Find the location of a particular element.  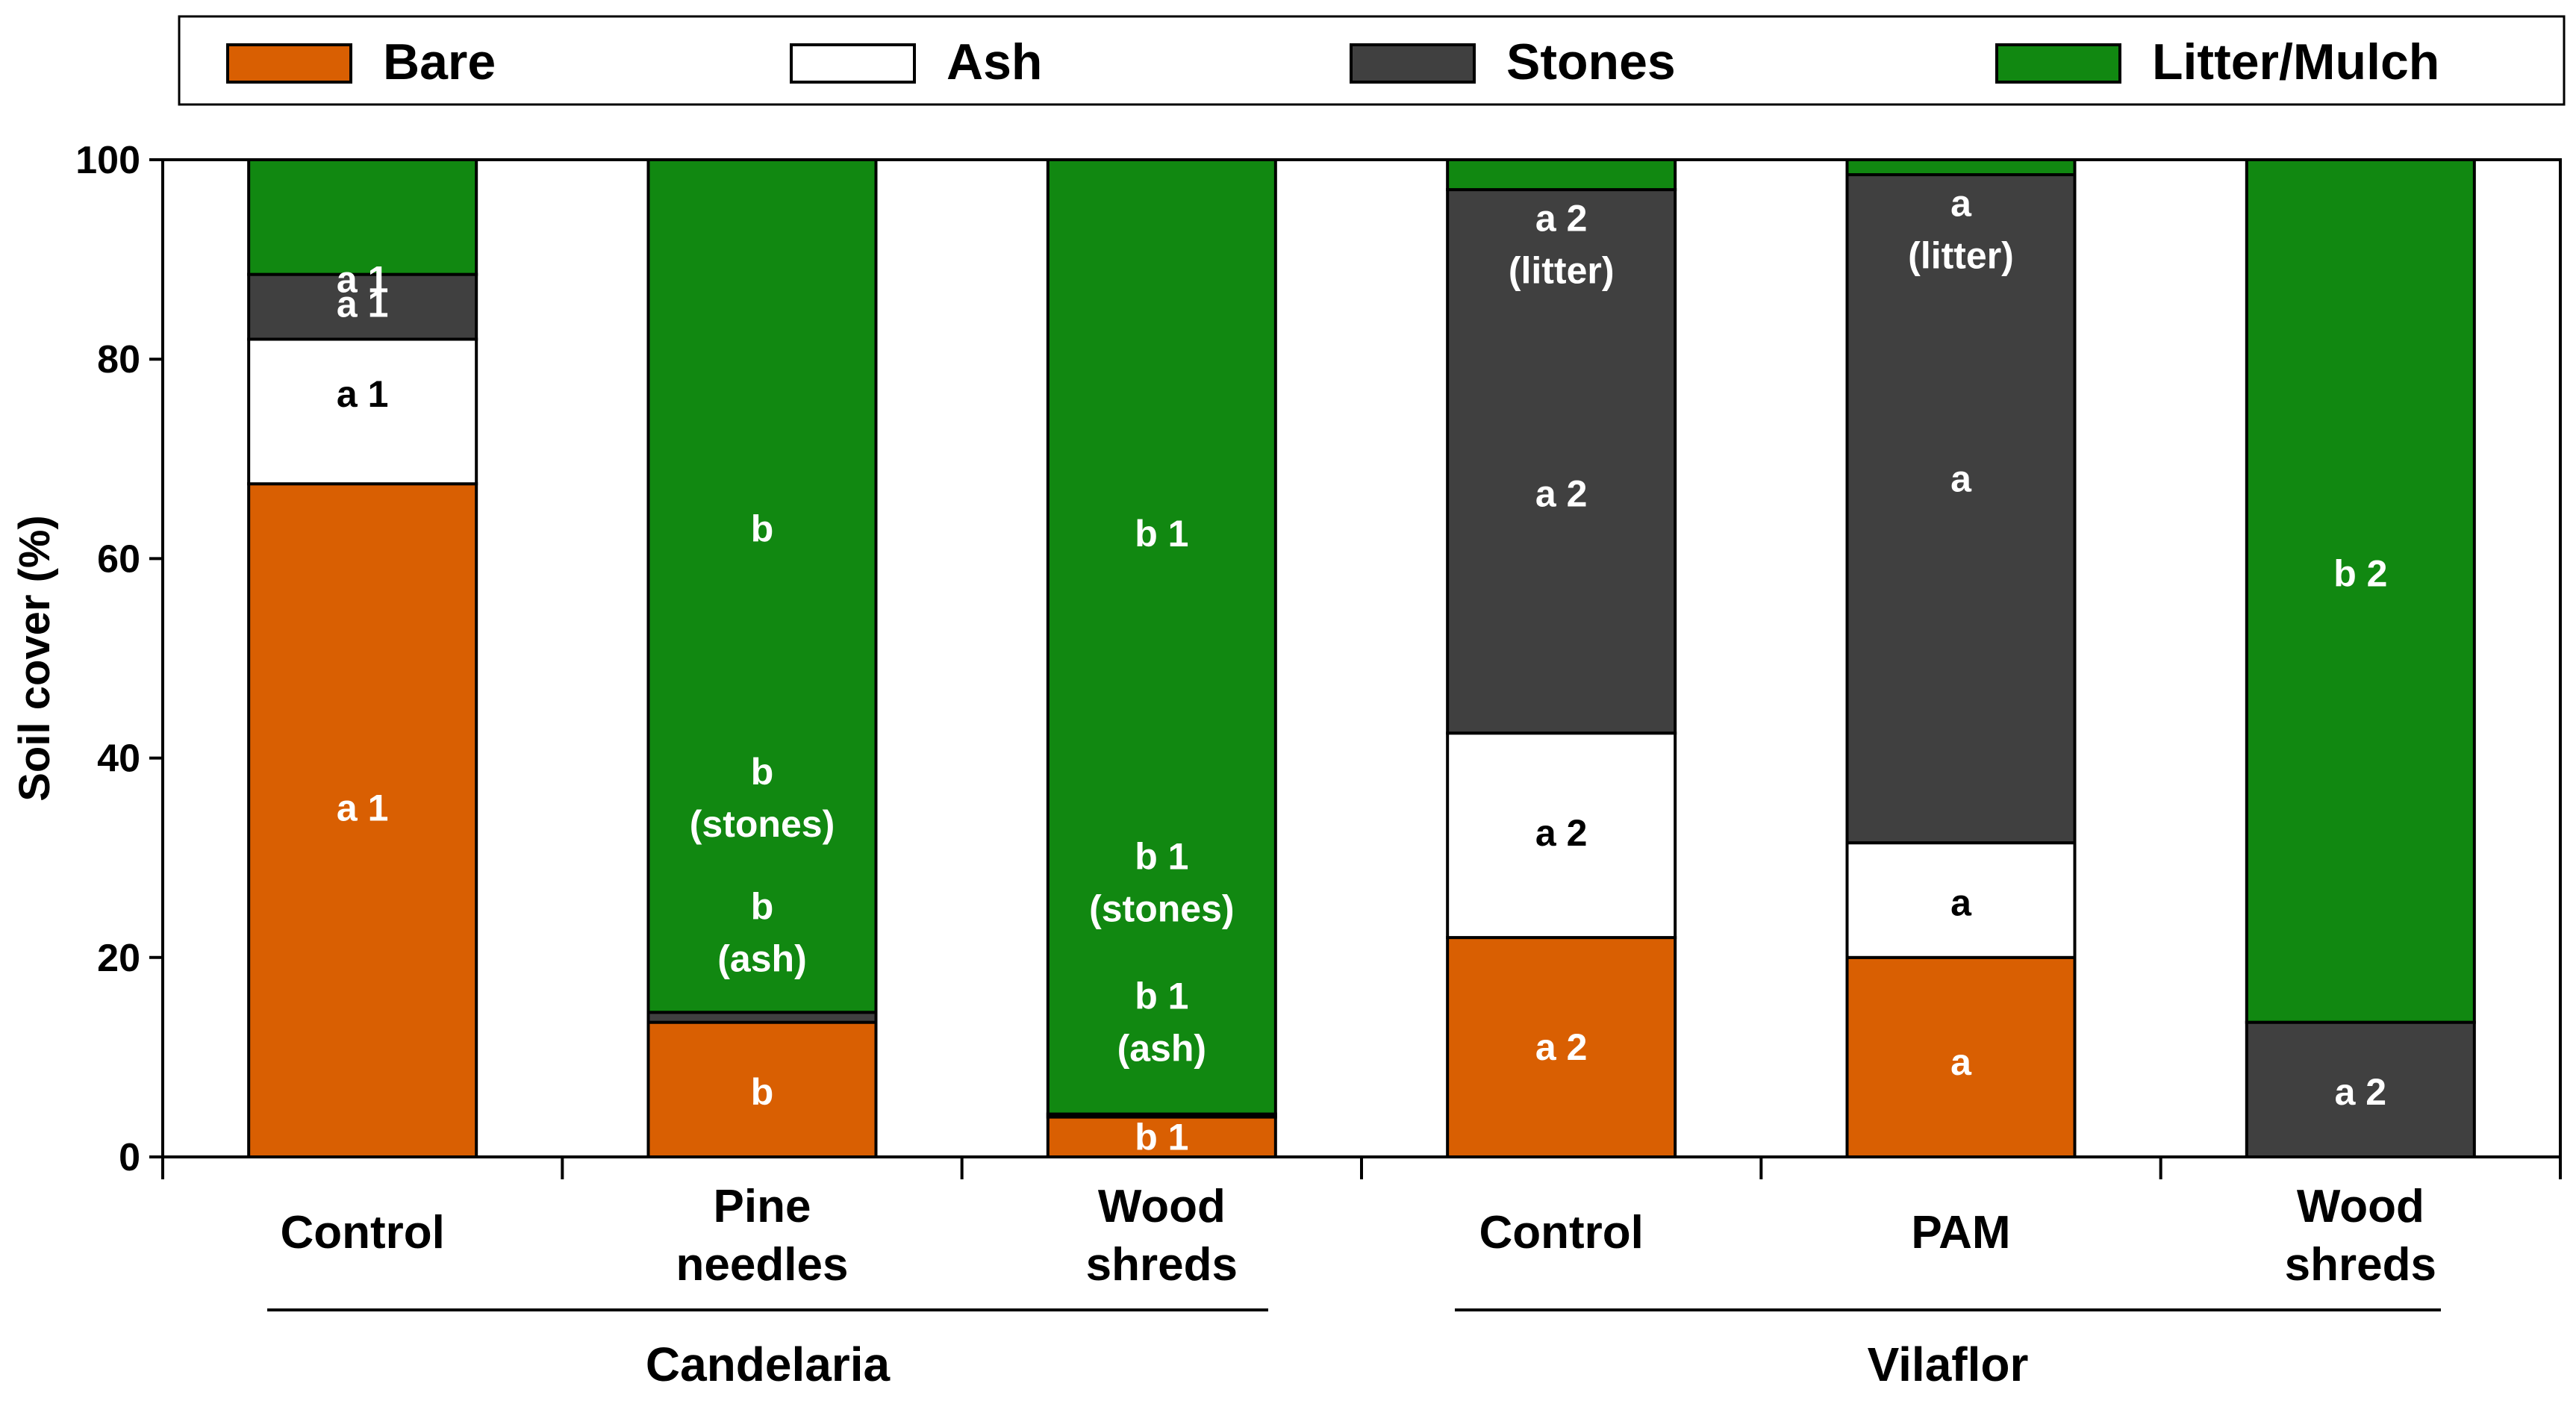

category-label-pam: PAM is located at coordinates (1960, 1232).